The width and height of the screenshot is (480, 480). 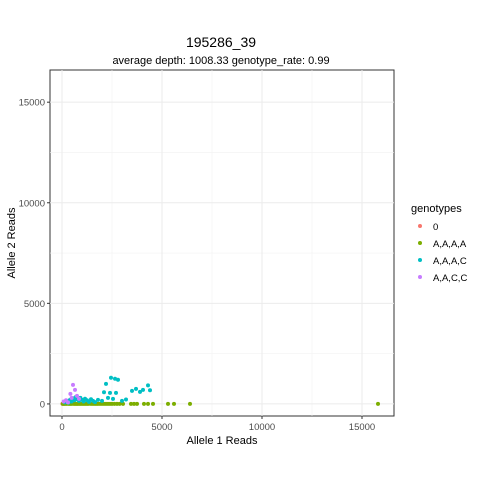 What do you see at coordinates (220, 390) in the screenshot?
I see `data-points` at bounding box center [220, 390].